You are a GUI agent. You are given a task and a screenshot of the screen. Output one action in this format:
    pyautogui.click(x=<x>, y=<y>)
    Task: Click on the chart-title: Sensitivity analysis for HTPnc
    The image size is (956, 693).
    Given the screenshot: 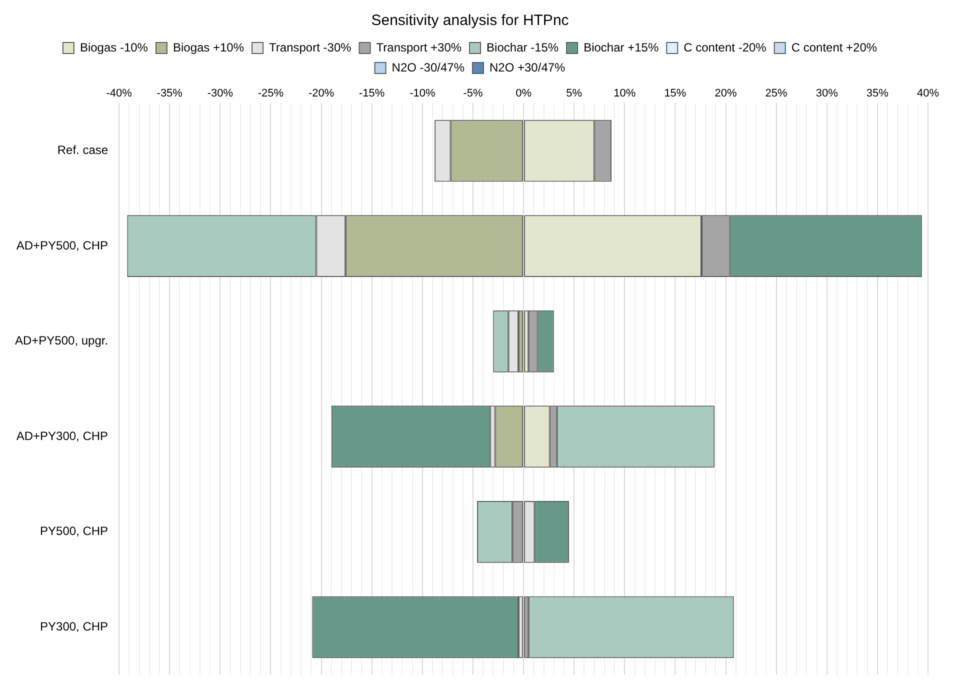 What is the action you would take?
    pyautogui.click(x=470, y=21)
    